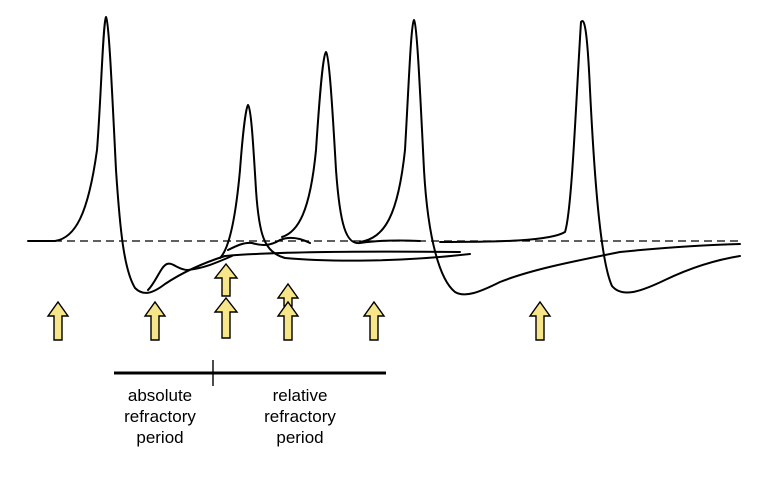  I want to click on stimulus-arrow-3b, so click(226, 317).